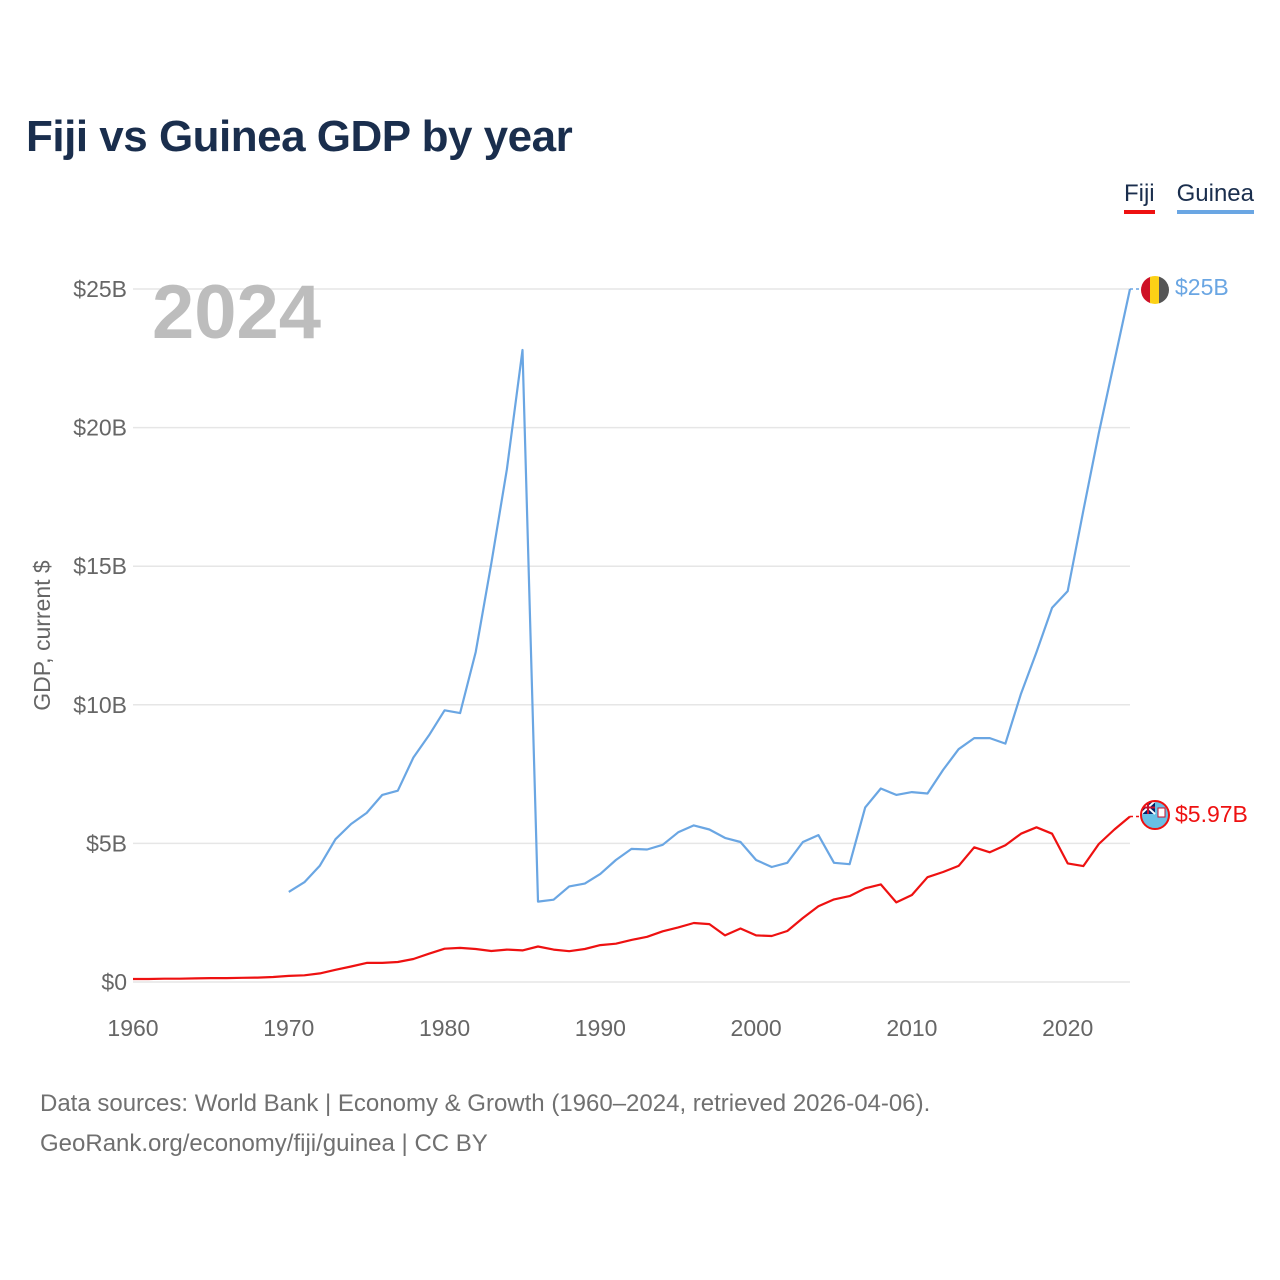 The image size is (1280, 1280). Describe the element at coordinates (1155, 815) in the screenshot. I see `fiji-flag-icon` at that location.